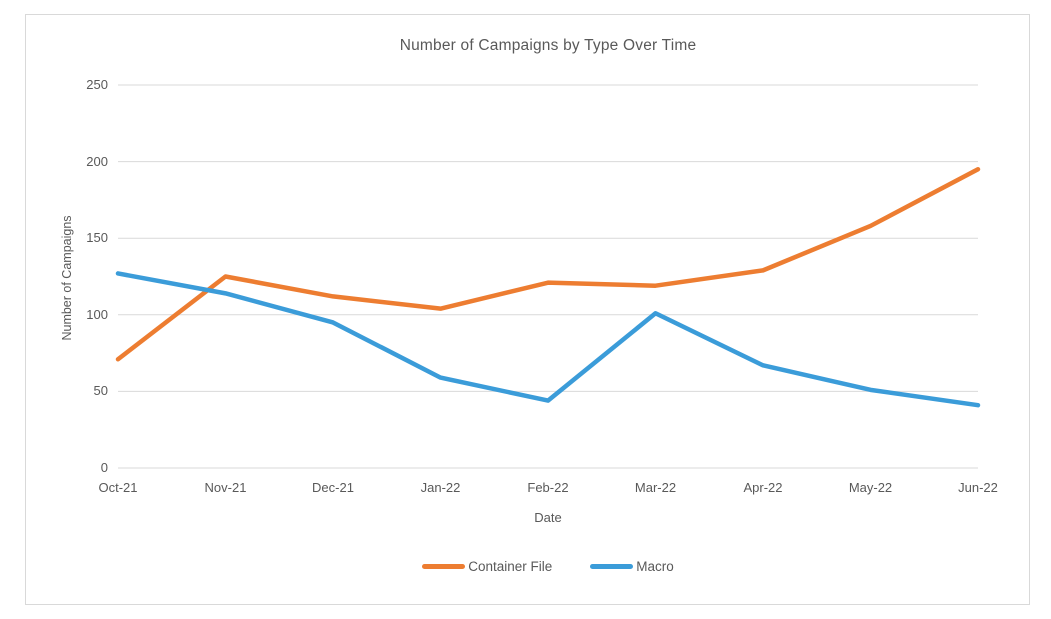  Describe the element at coordinates (225, 487) in the screenshot. I see `x-tick-label-nov-21: Nov-21` at that location.